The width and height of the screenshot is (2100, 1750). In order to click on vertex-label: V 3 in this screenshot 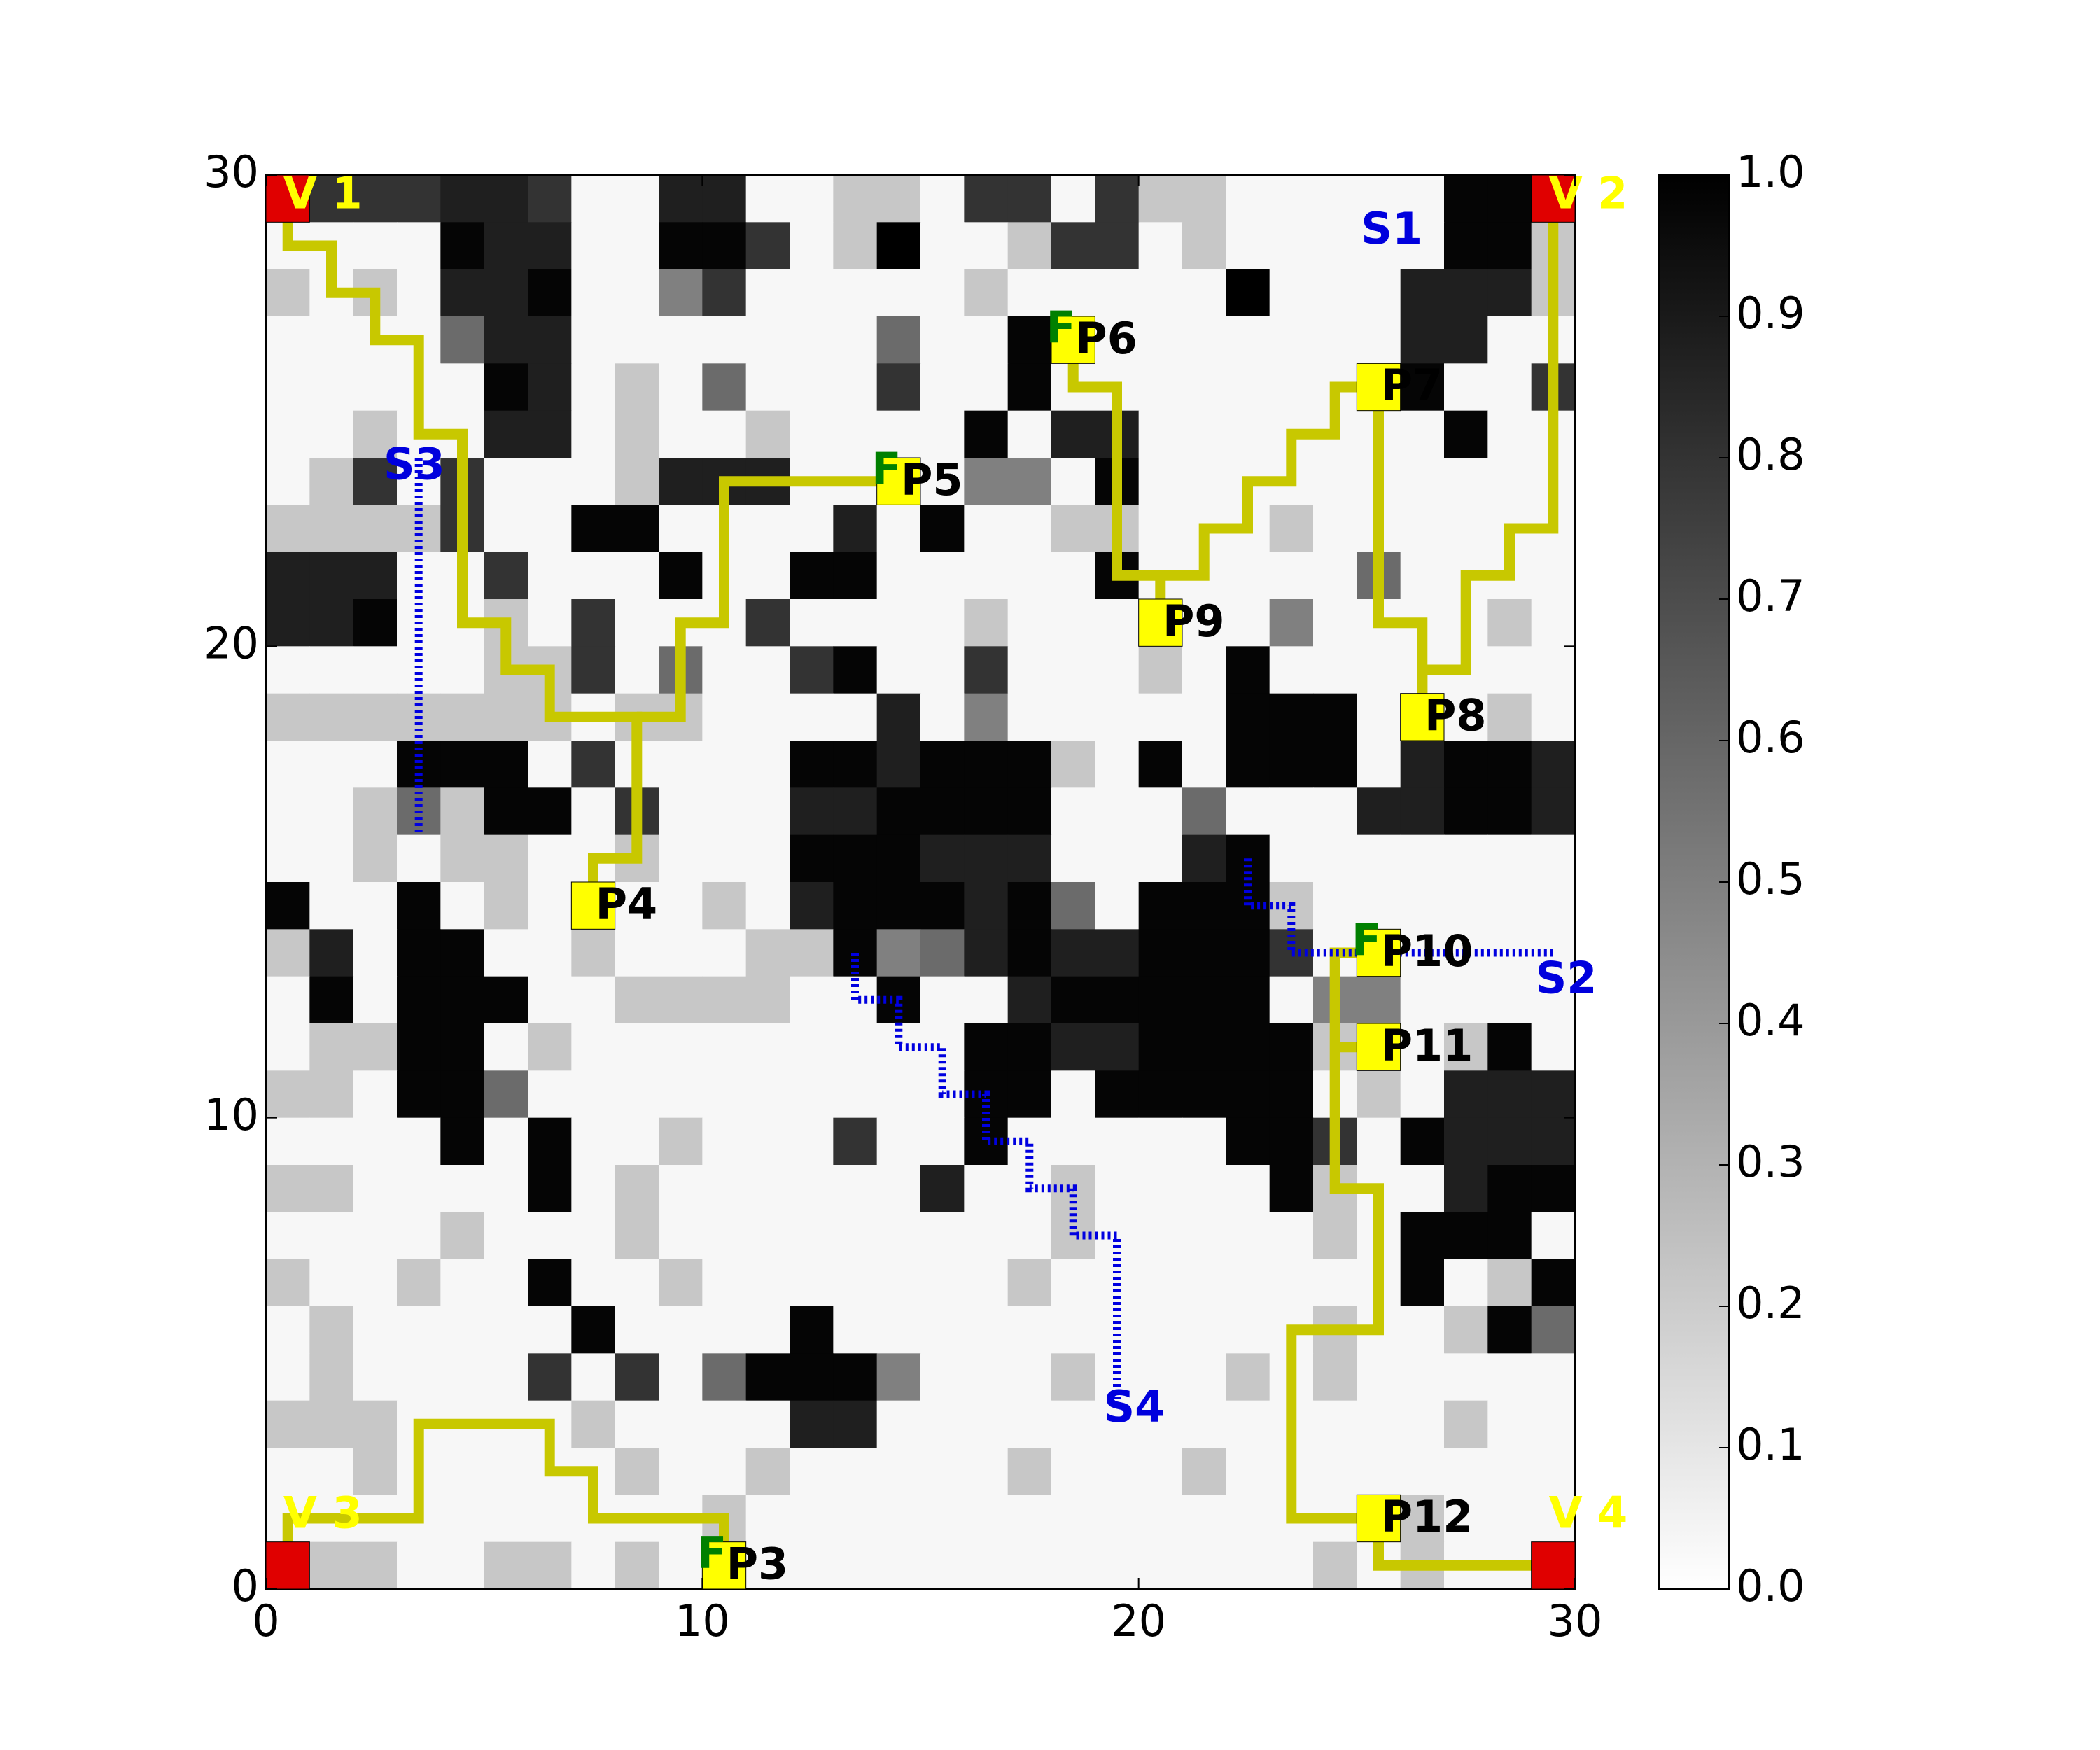, I will do `click(323, 1513)`.